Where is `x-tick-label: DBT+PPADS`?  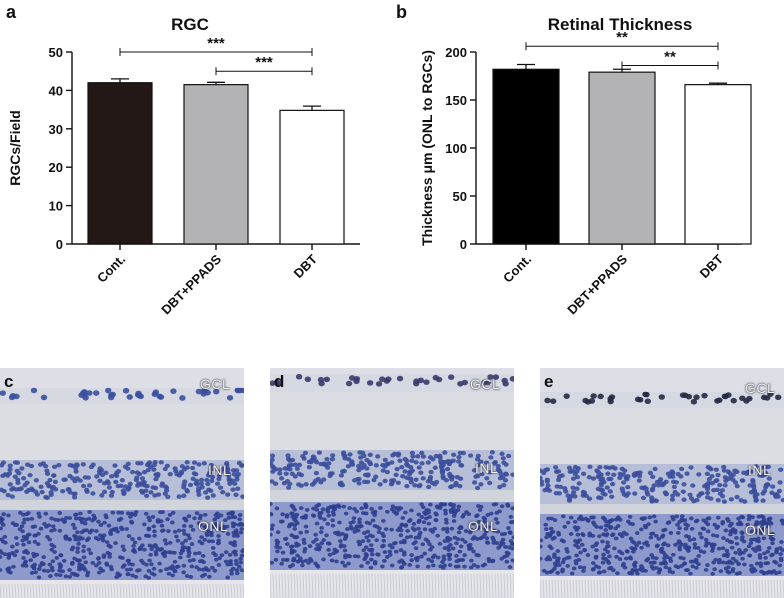 x-tick-label: DBT+PPADS is located at coordinates (191, 284).